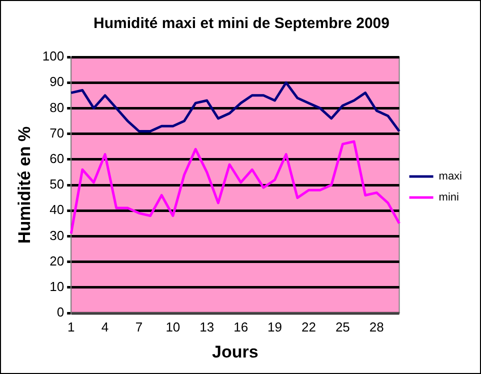 This screenshot has width=481, height=374. I want to click on y-tick-label: 10, so click(57, 286).